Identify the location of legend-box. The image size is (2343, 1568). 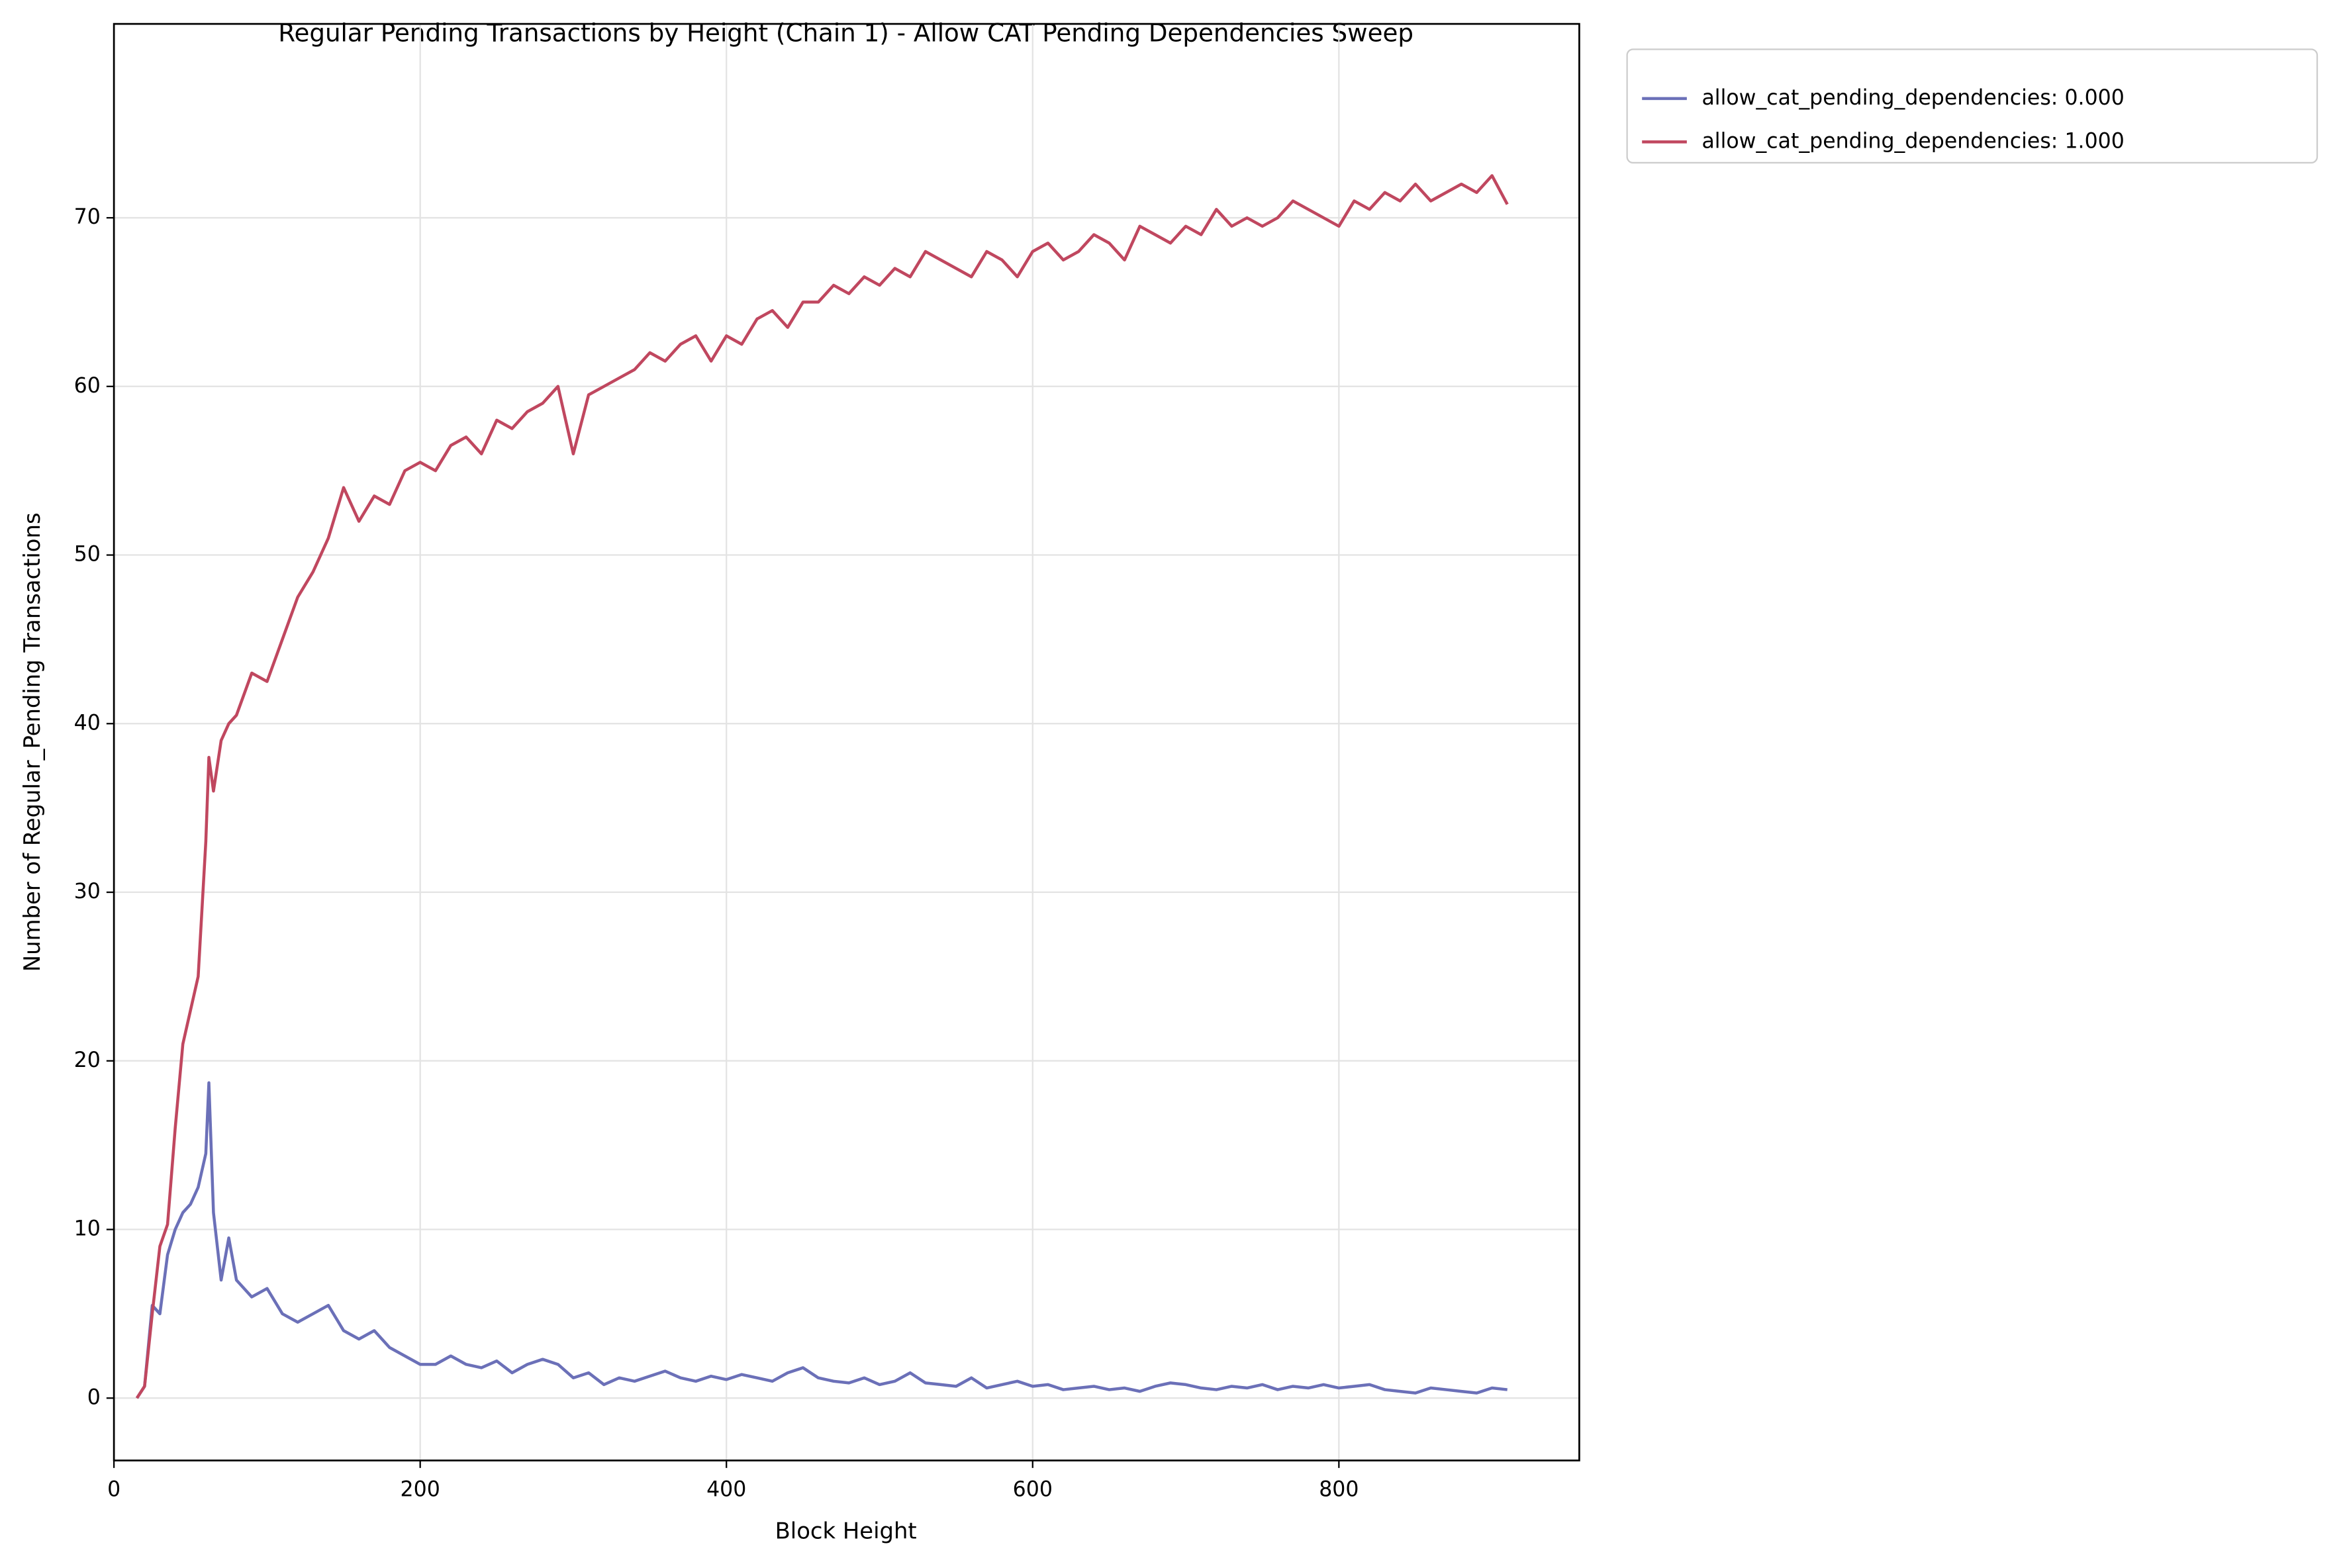
(1972, 106).